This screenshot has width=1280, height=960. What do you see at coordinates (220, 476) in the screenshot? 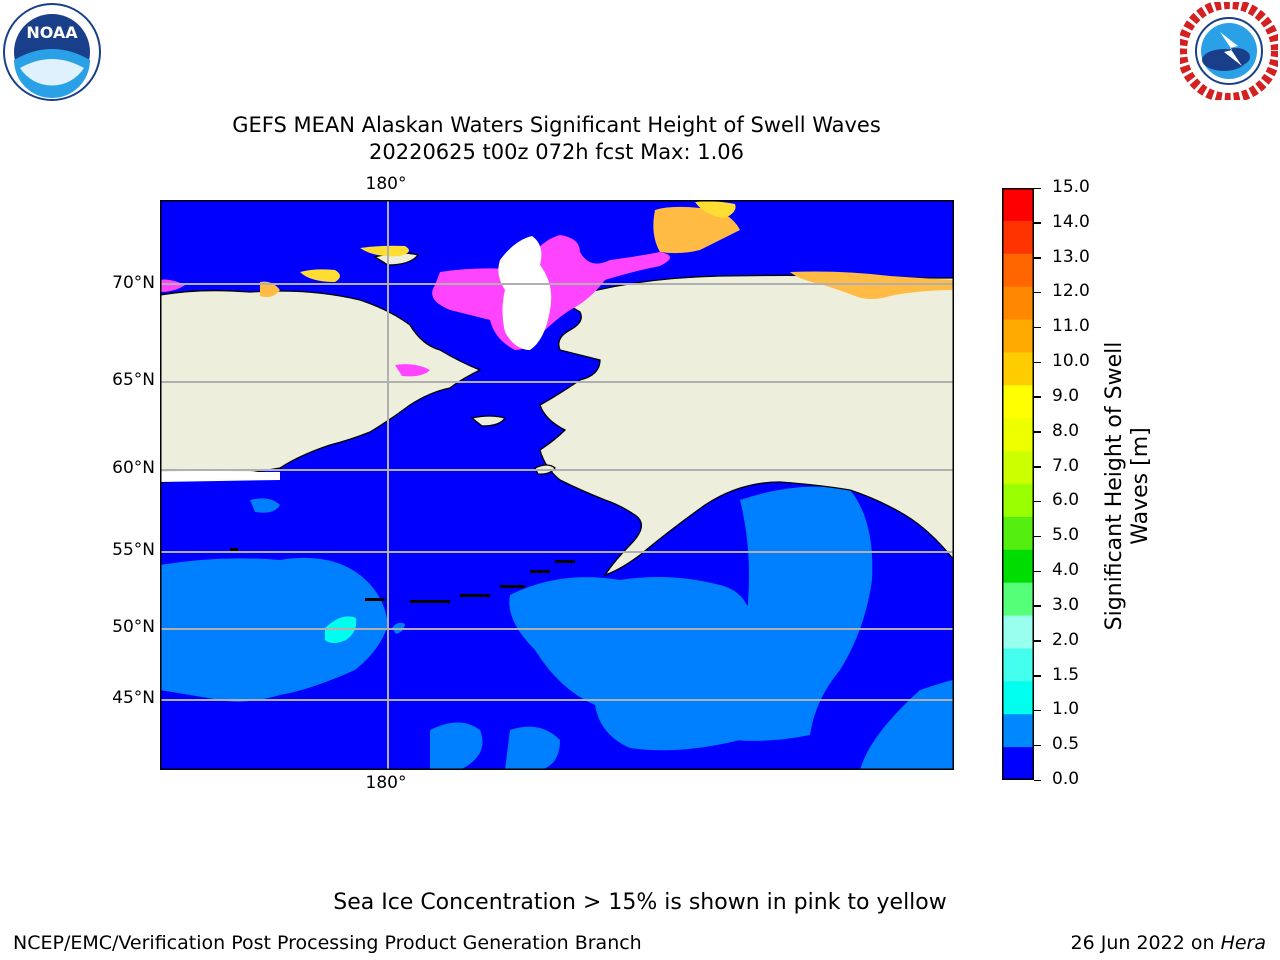
I see `no-data-strip` at bounding box center [220, 476].